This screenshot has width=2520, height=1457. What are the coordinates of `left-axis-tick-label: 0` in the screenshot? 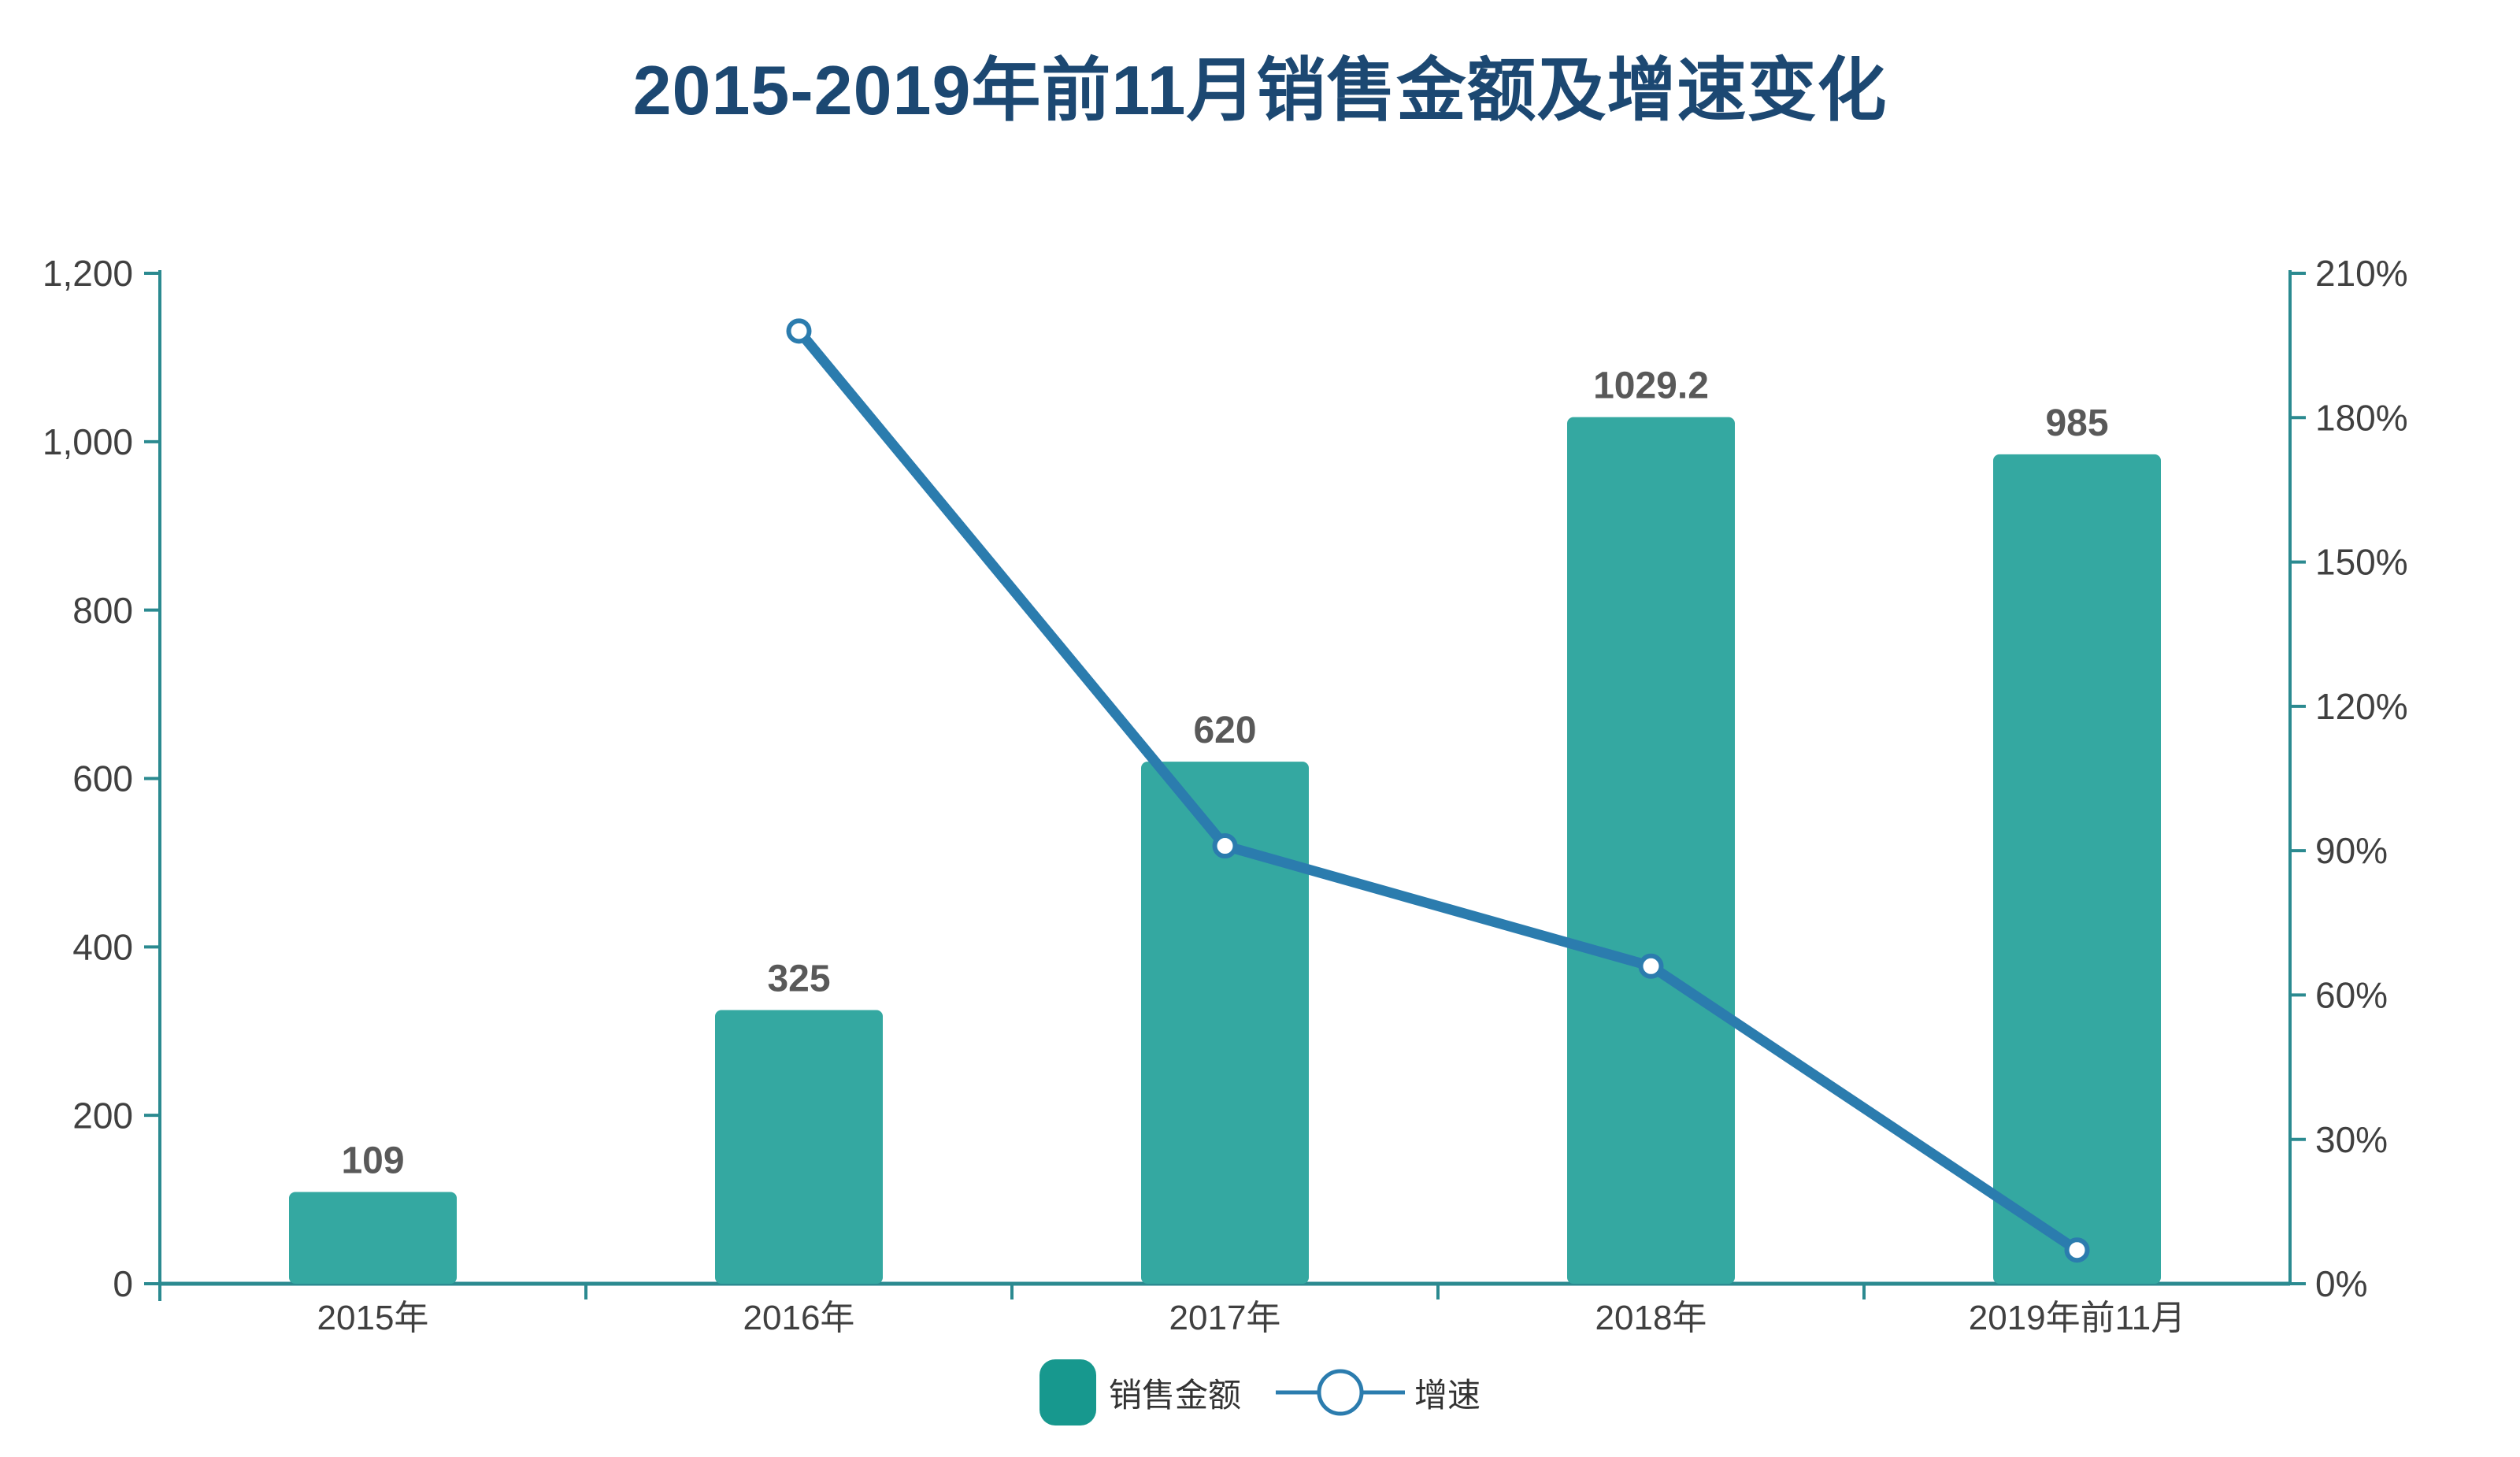 It's located at (123, 1283).